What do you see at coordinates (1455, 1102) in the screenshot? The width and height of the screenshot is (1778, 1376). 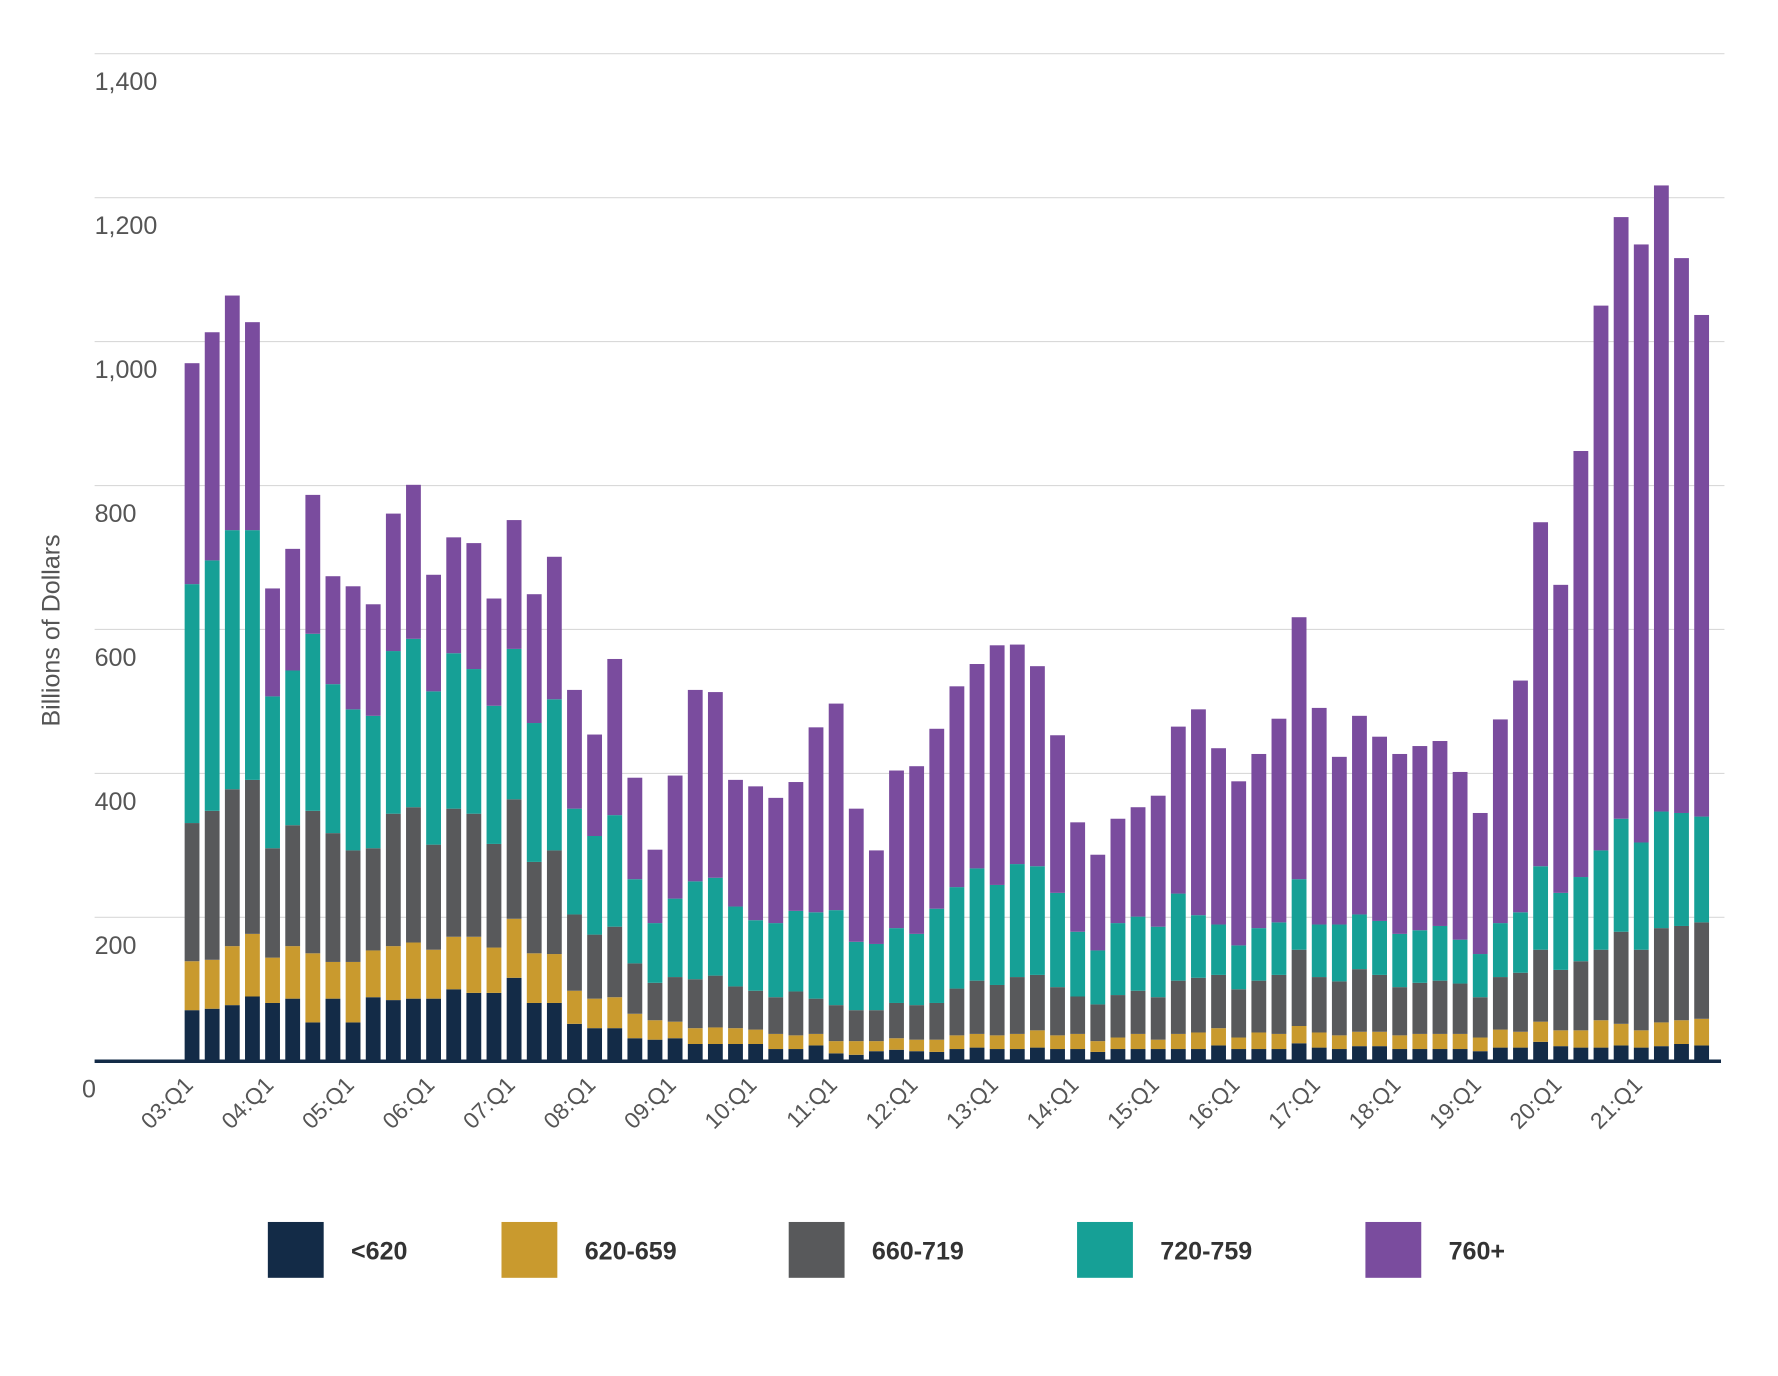 I see `x-tick-label: 19:Q1` at bounding box center [1455, 1102].